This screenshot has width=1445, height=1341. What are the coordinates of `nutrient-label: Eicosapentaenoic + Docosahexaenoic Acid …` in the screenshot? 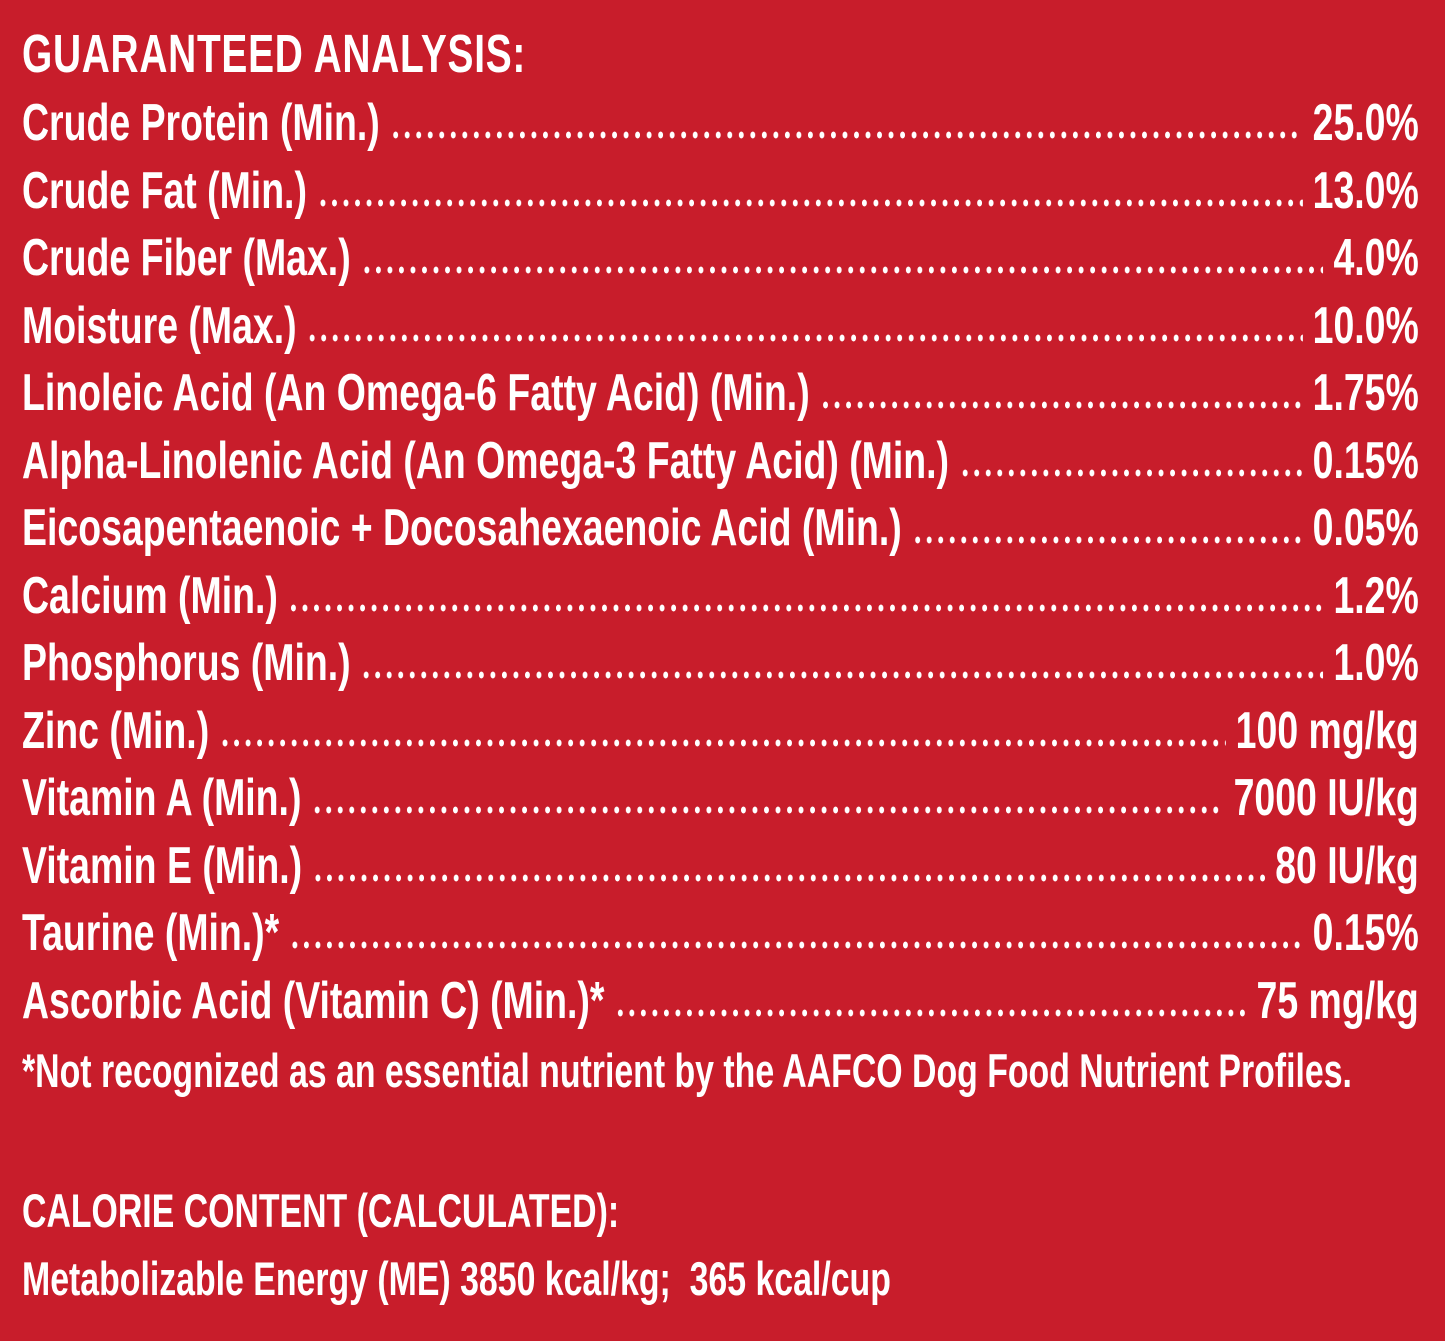 It's located at (462, 528).